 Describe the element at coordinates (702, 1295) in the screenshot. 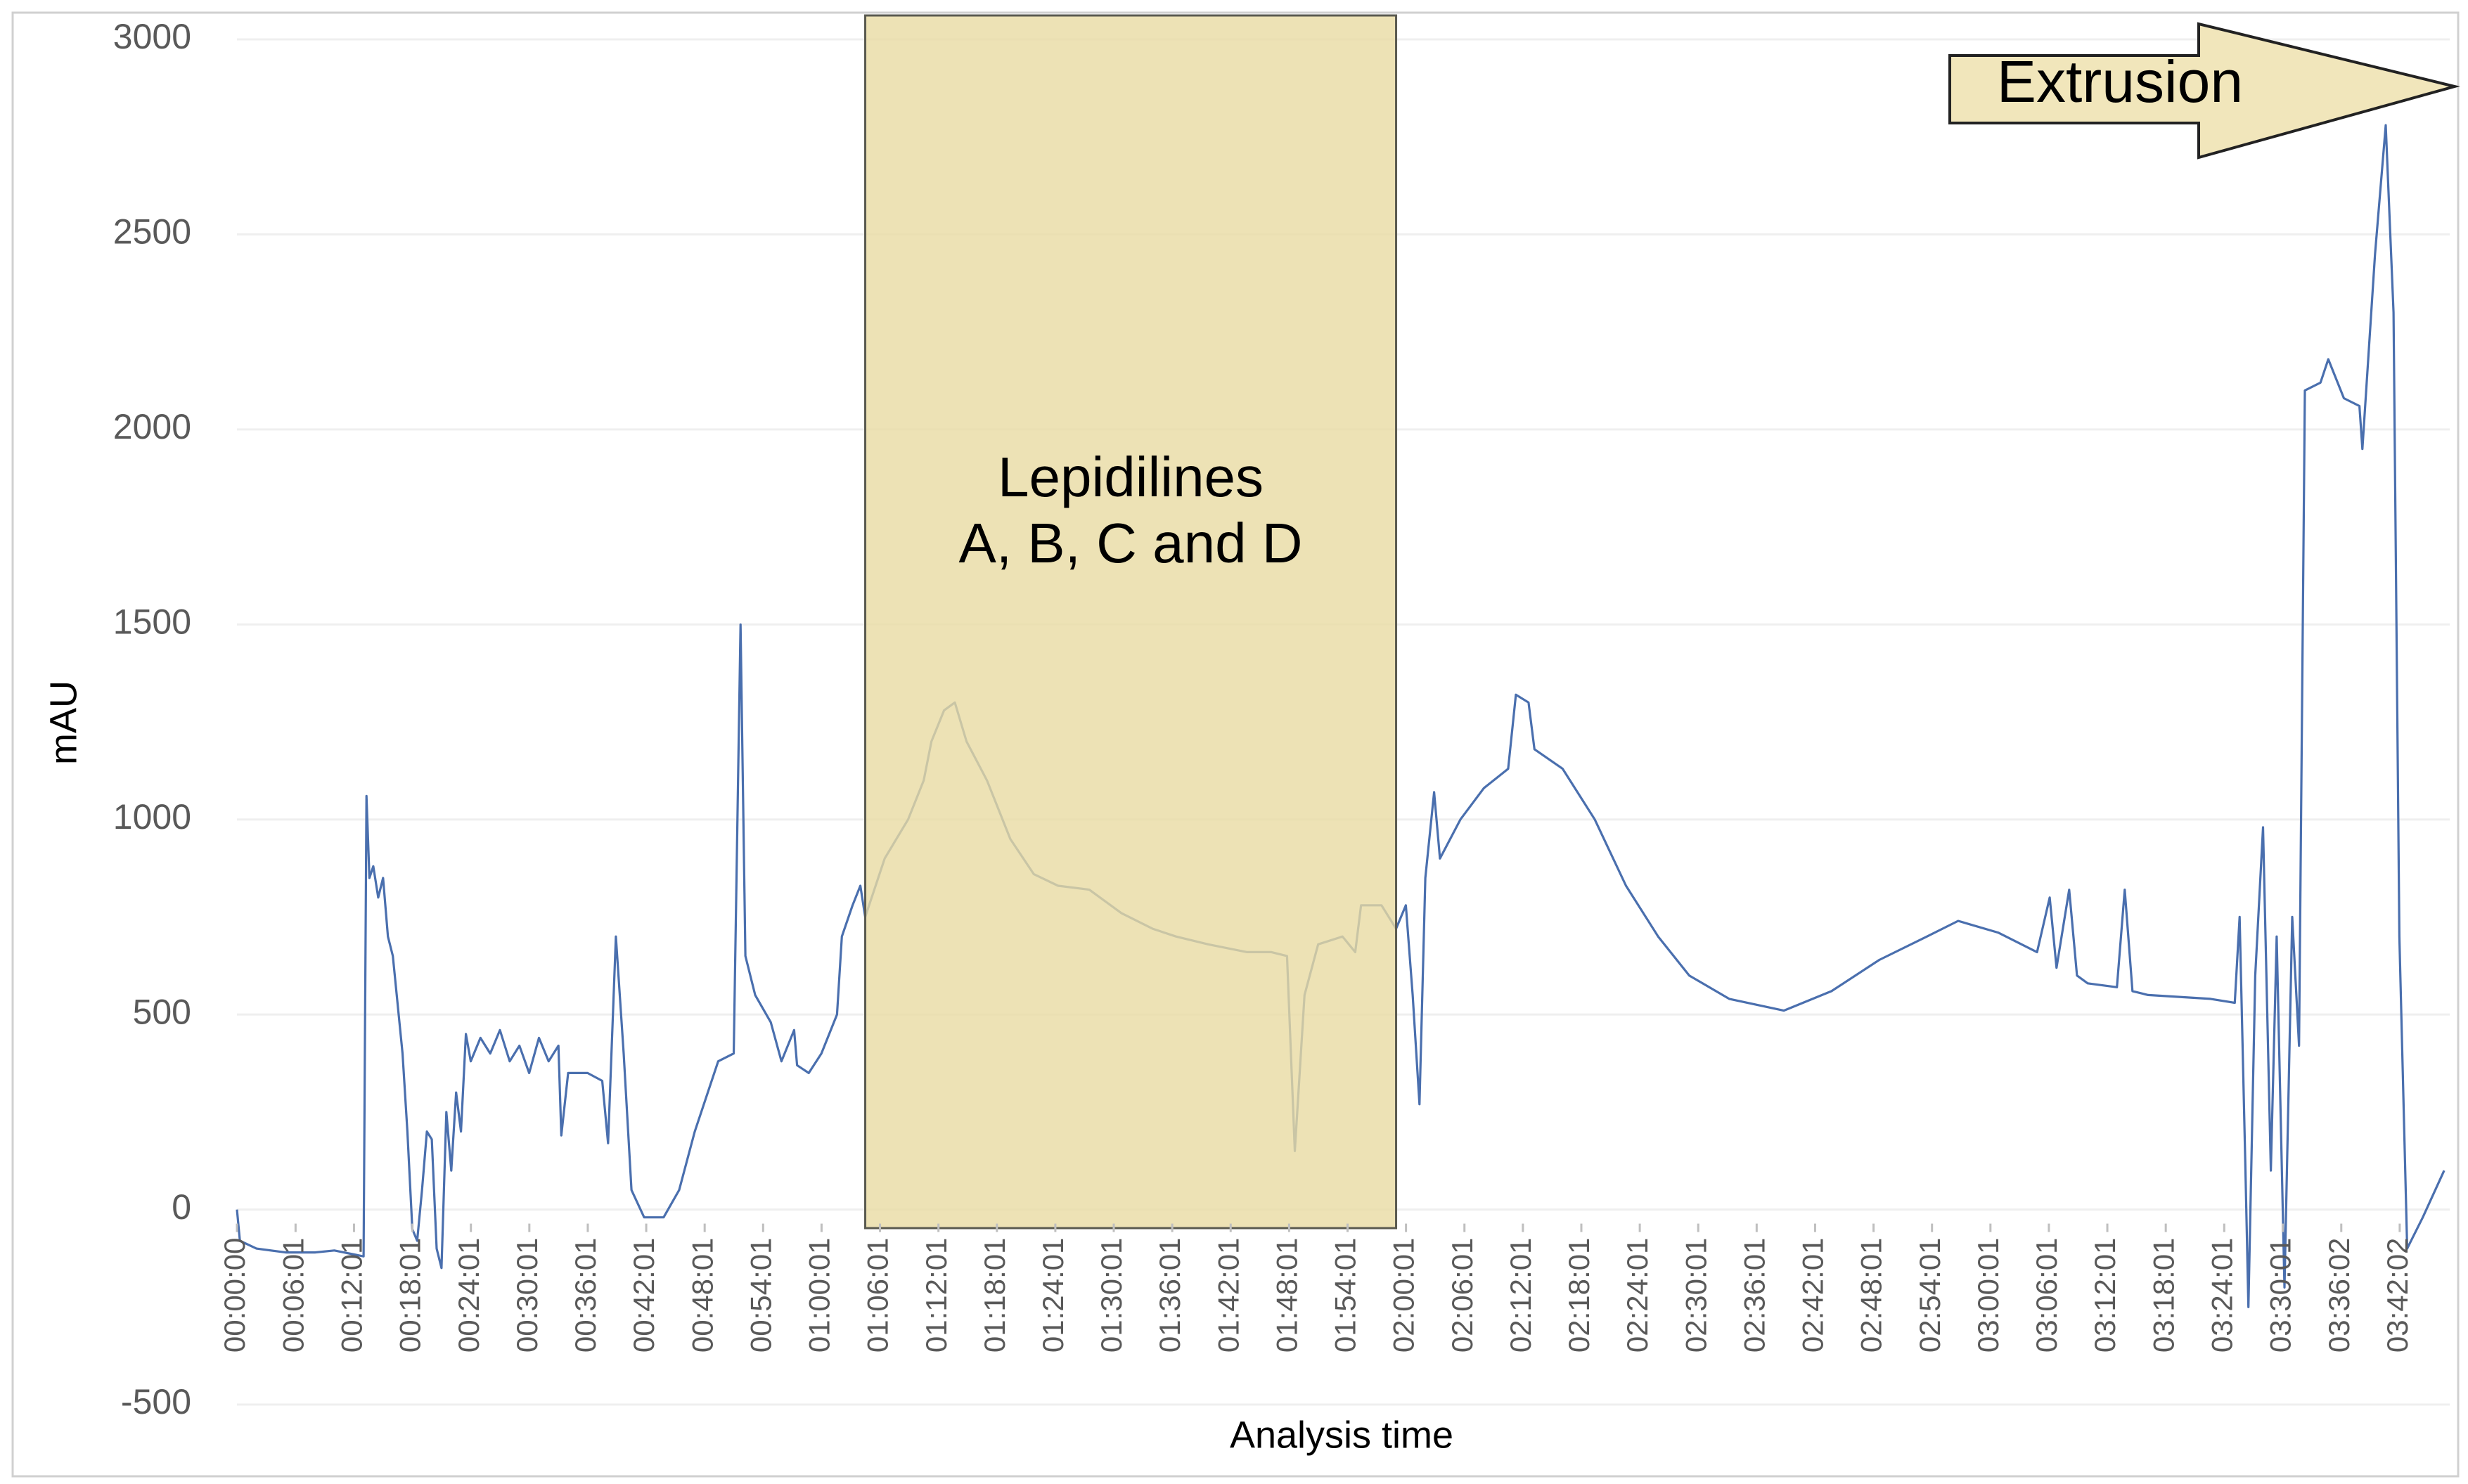

I see `x-tick-label: 00:48:01` at that location.